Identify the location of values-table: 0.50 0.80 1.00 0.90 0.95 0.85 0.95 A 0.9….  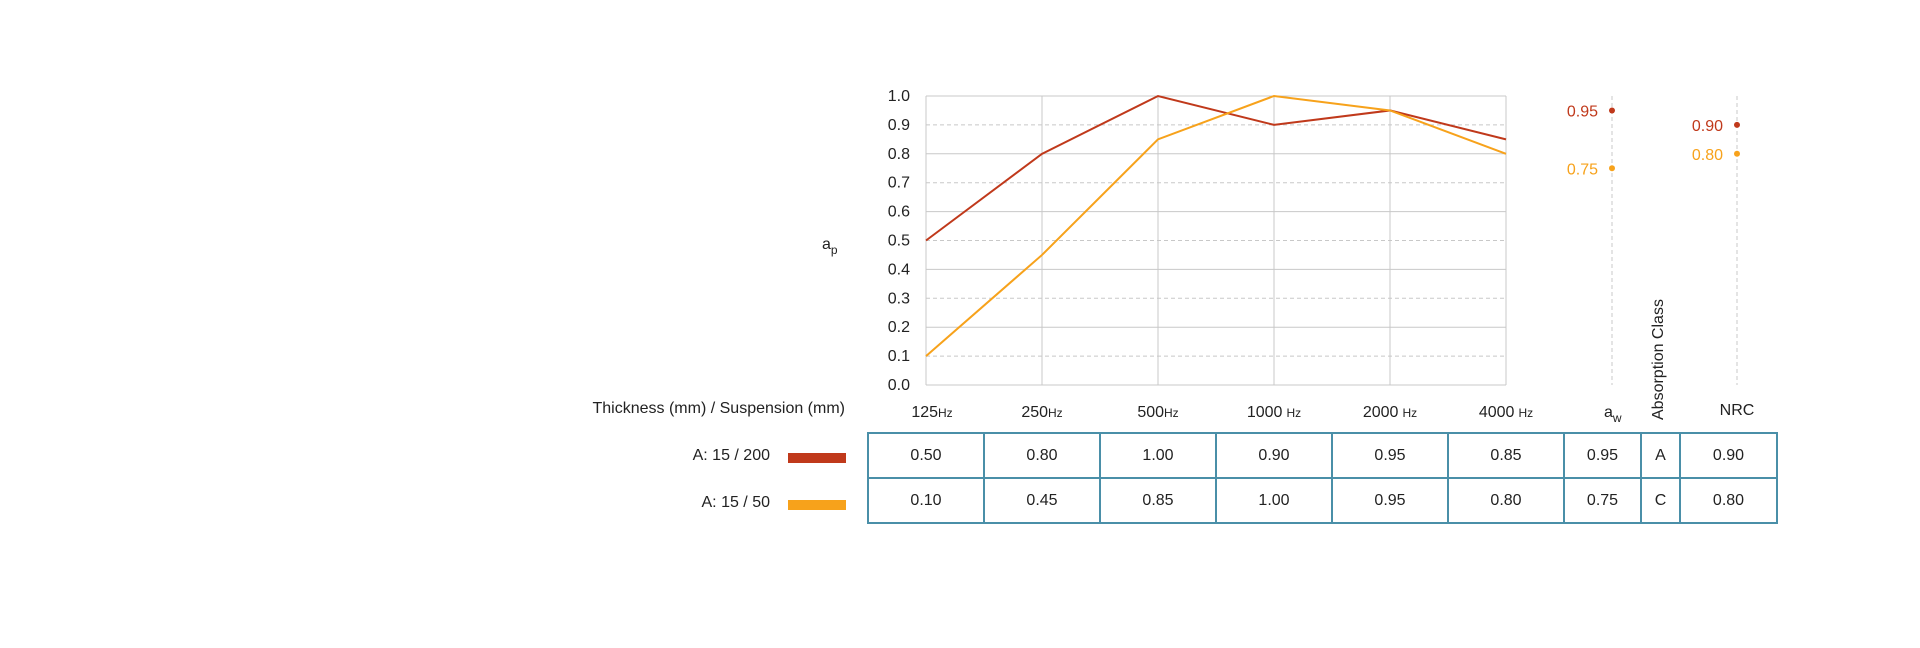
(1322, 478).